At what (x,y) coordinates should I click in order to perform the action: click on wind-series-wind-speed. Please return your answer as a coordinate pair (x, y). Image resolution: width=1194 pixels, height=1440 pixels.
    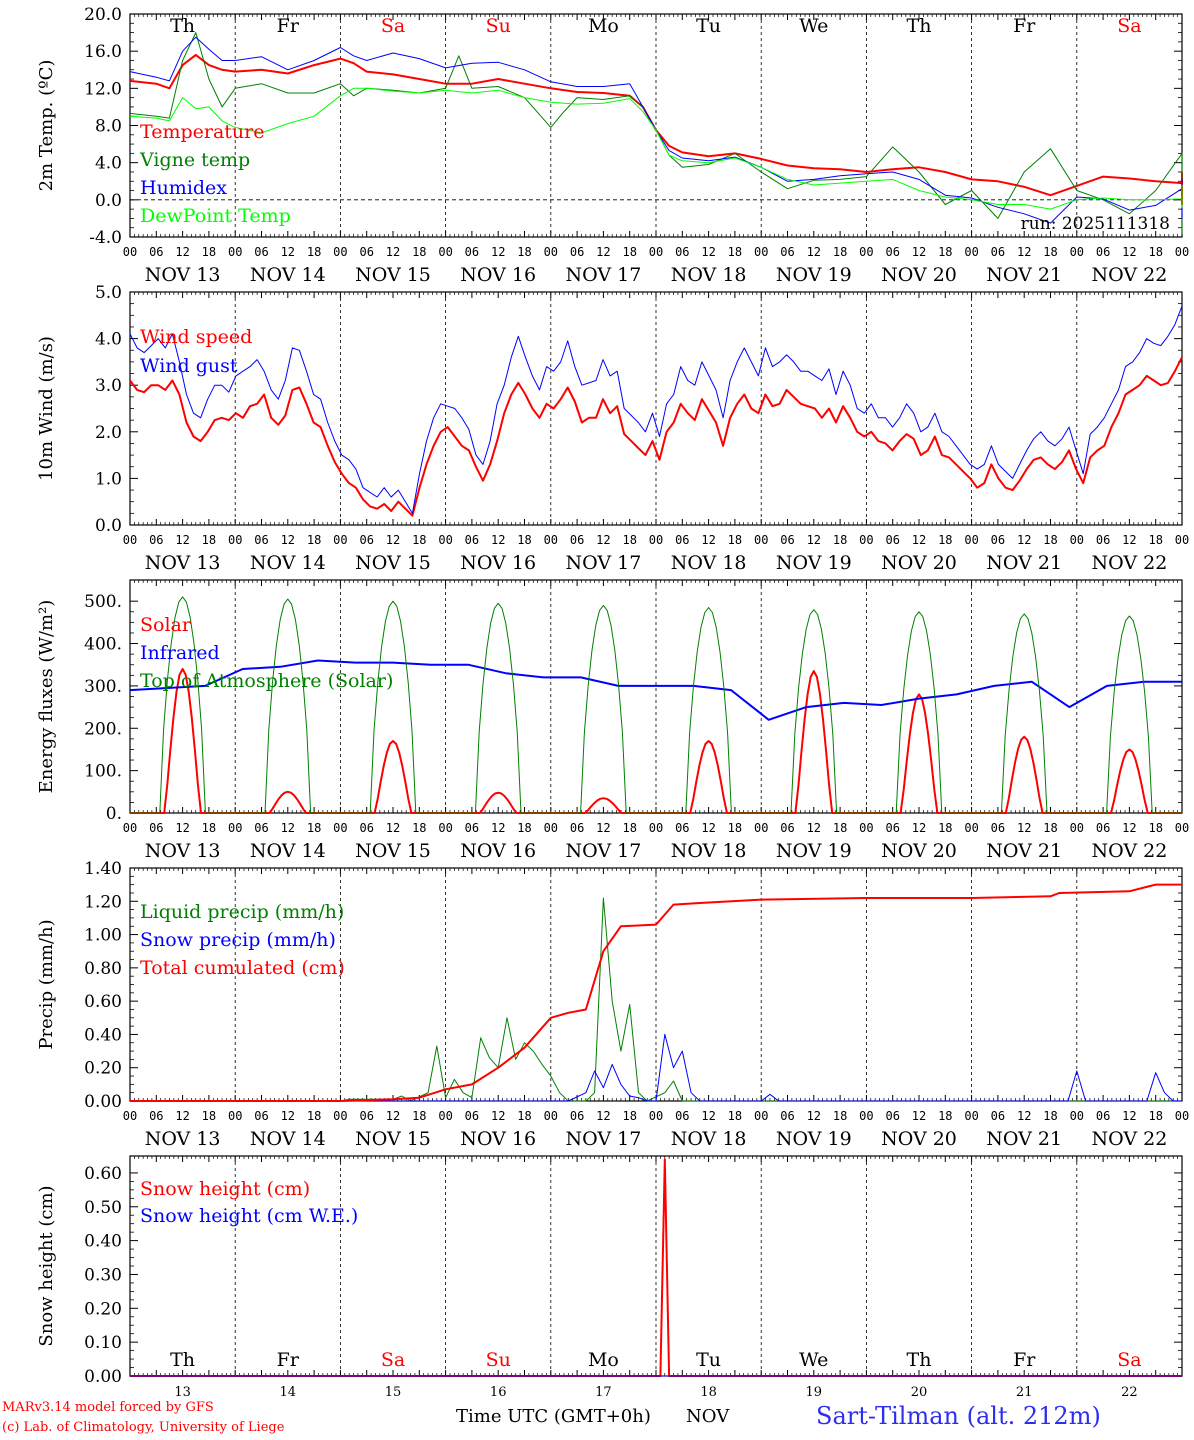
    Looking at the image, I should click on (656, 436).